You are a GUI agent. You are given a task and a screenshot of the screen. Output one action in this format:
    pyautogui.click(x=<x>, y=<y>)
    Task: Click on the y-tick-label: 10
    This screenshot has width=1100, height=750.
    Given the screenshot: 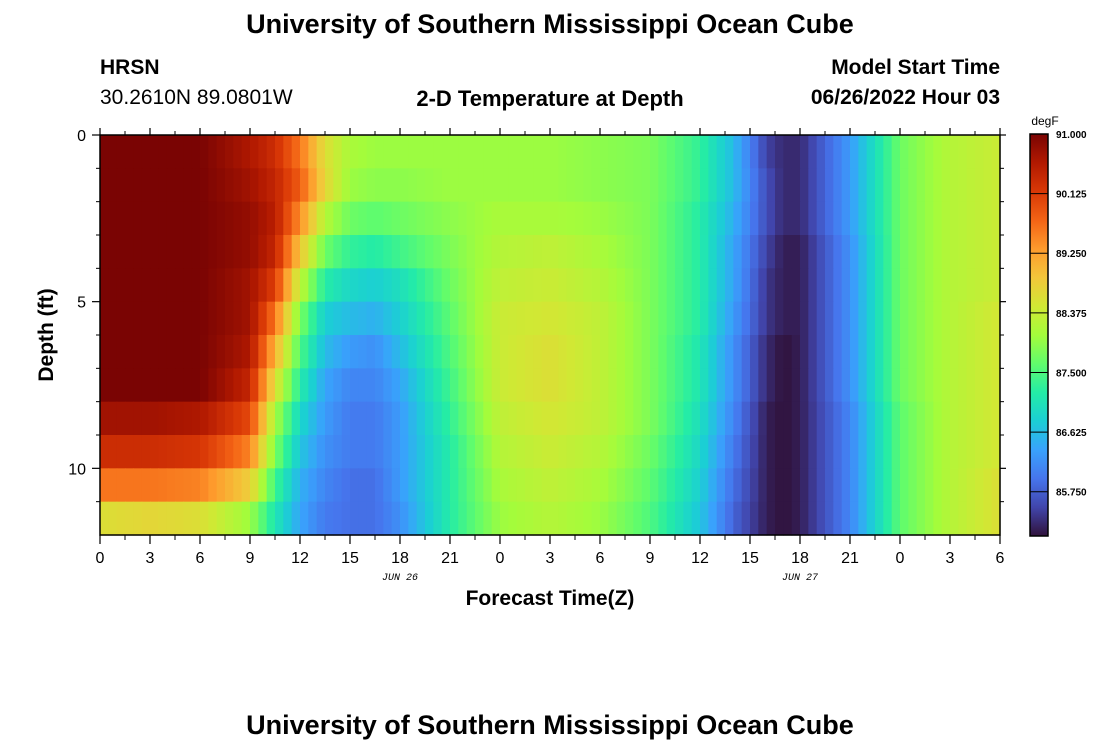 What is the action you would take?
    pyautogui.click(x=77, y=469)
    